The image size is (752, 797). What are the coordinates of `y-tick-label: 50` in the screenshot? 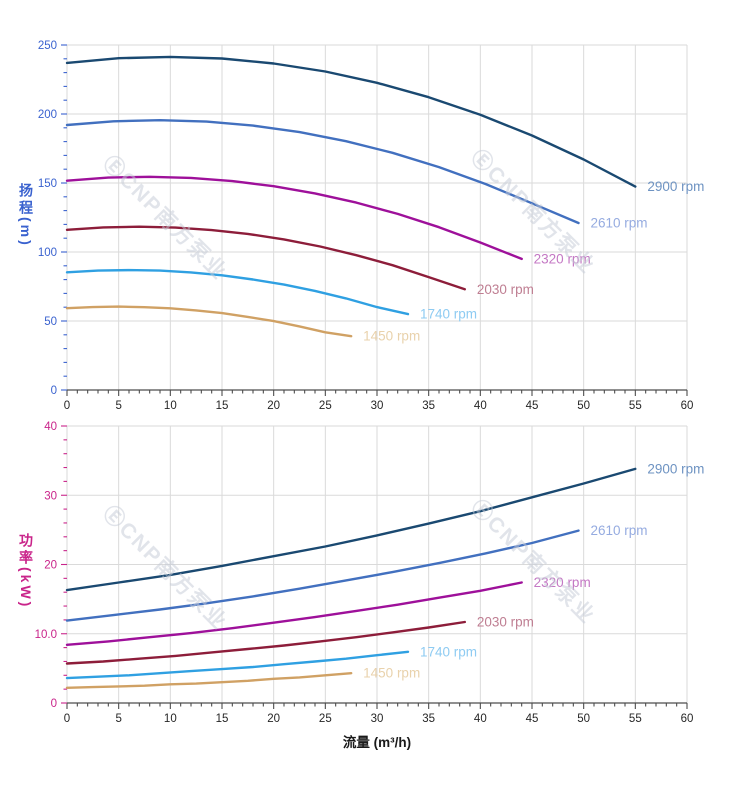 It's located at (50, 322).